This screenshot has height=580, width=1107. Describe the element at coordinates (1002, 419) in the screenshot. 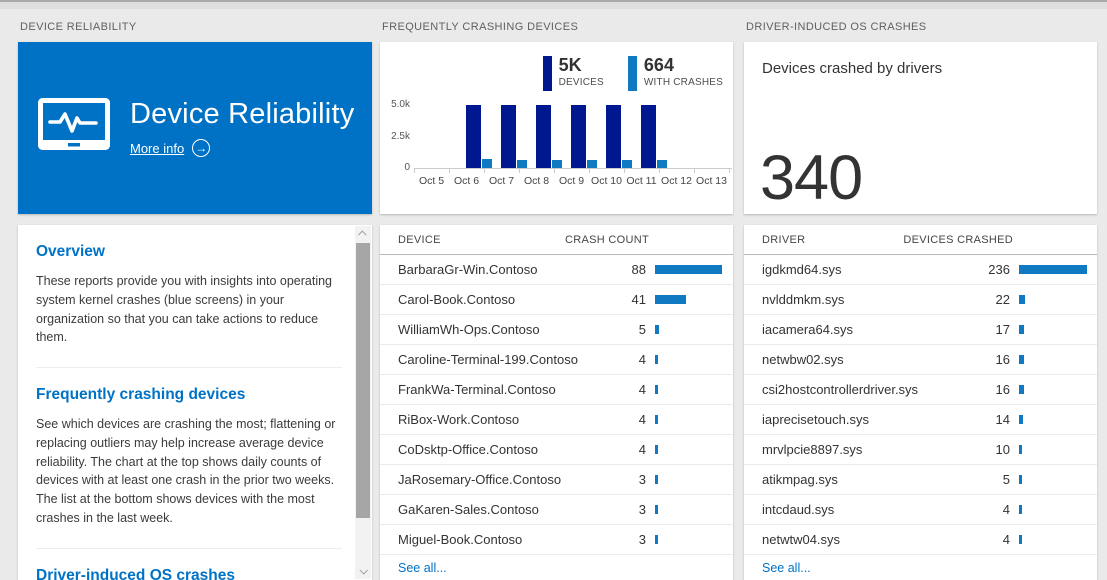

I see `row-count-cell: 14` at that location.